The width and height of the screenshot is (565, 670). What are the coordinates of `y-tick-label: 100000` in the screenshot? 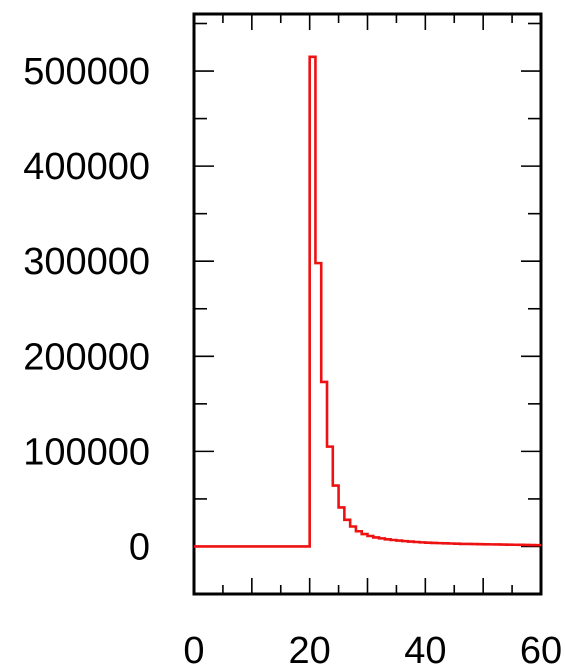 It's located at (86, 452).